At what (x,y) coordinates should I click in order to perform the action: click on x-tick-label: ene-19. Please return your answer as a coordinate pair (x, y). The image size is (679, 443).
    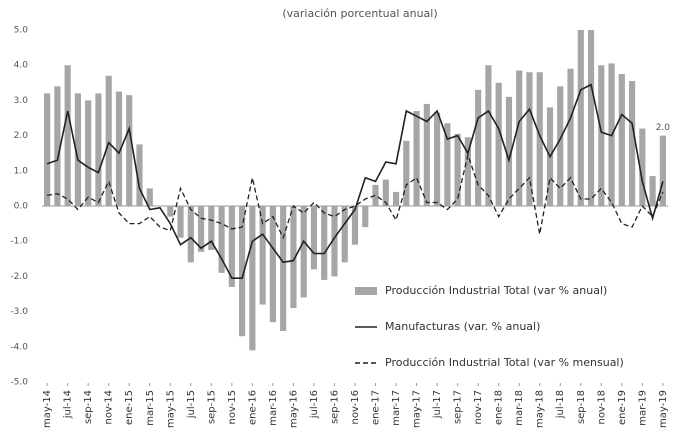
    Looking at the image, I should click on (622, 407).